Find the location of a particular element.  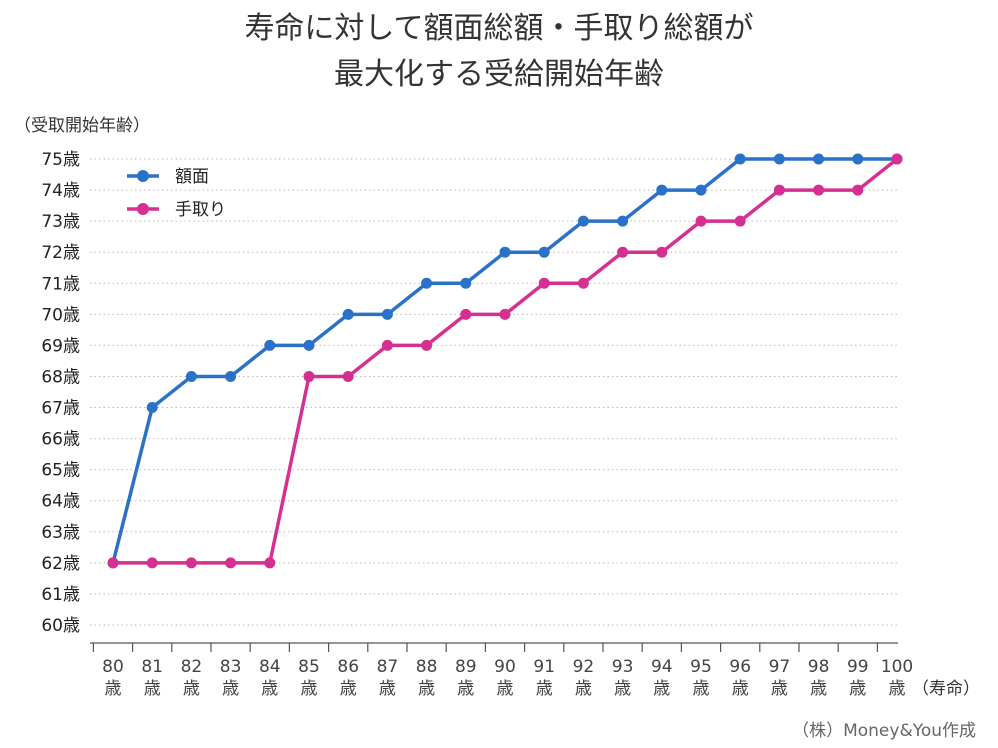

y-tick-label: 75歳 is located at coordinates (60, 160).